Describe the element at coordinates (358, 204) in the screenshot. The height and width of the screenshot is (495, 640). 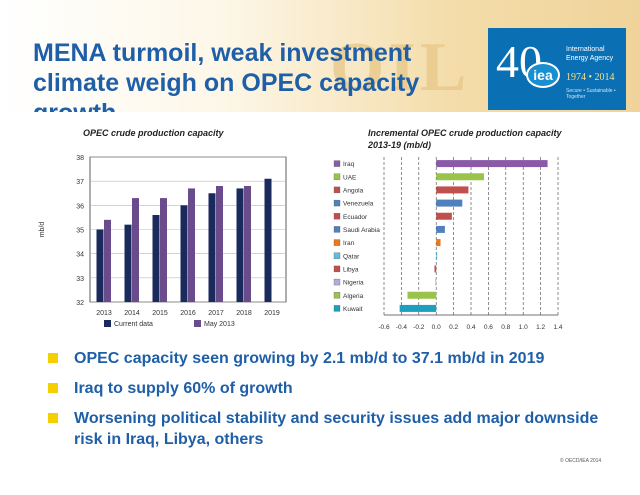
I see `category-label: Venezuela` at that location.